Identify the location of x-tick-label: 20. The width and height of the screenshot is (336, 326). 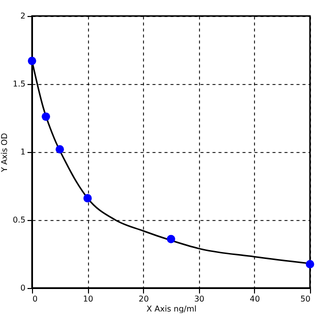
(143, 299).